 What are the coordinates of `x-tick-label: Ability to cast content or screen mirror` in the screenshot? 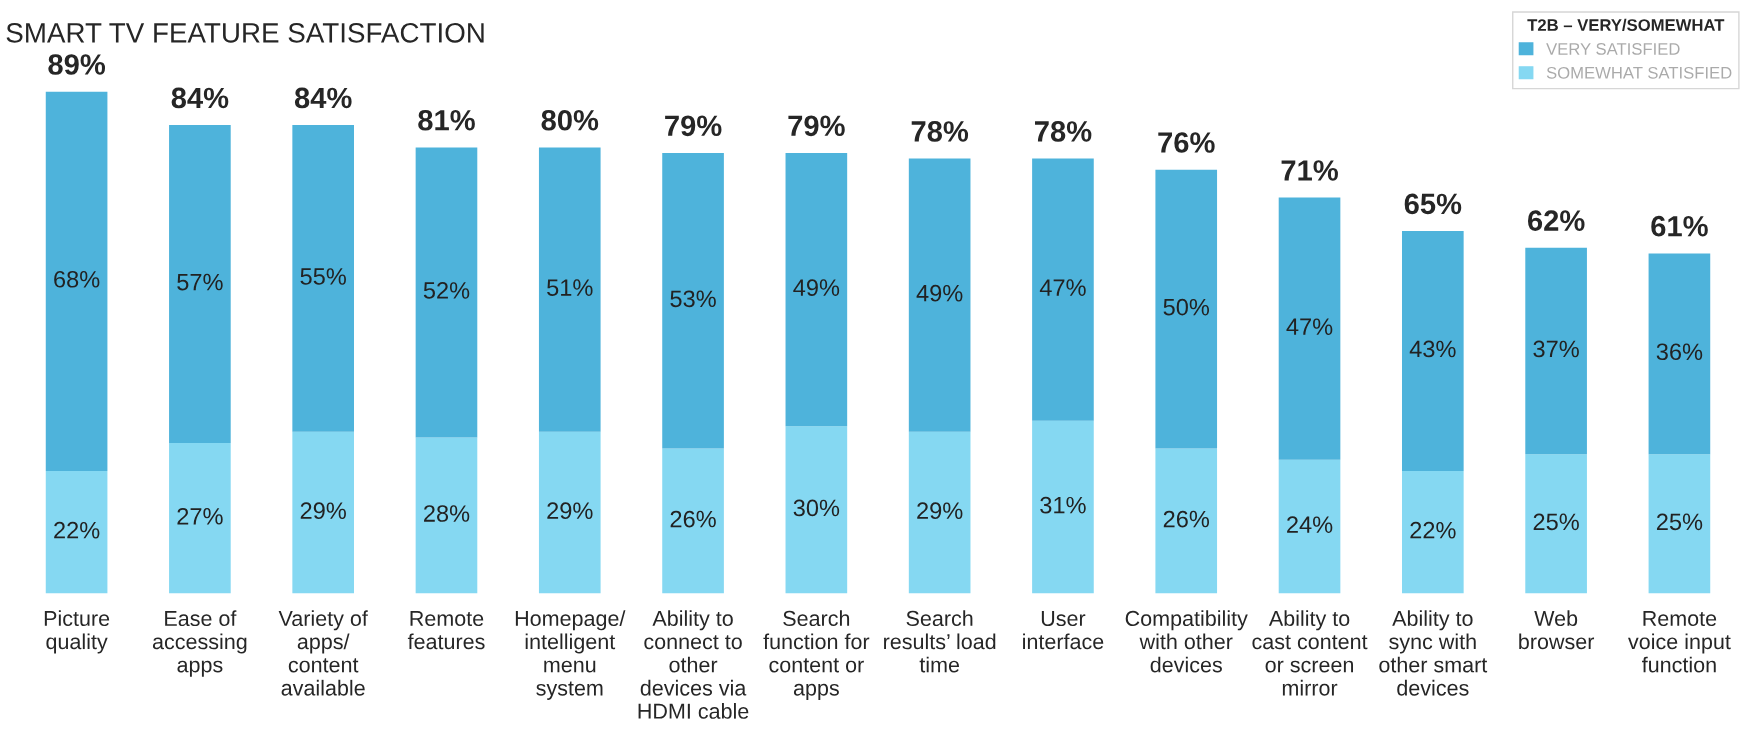 It's located at (1310, 653).